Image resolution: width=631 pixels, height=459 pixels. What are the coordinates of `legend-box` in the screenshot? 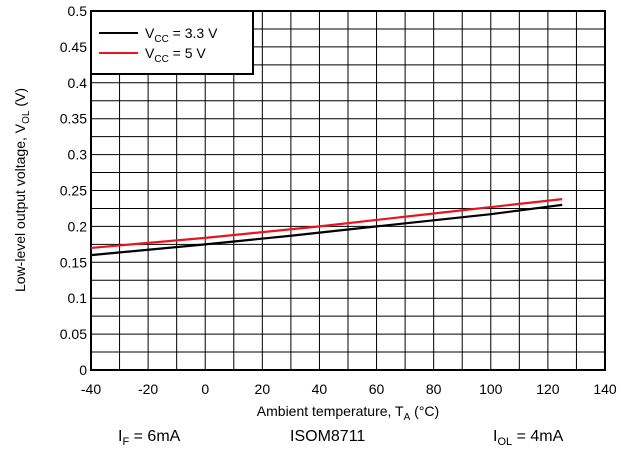 It's located at (172, 42).